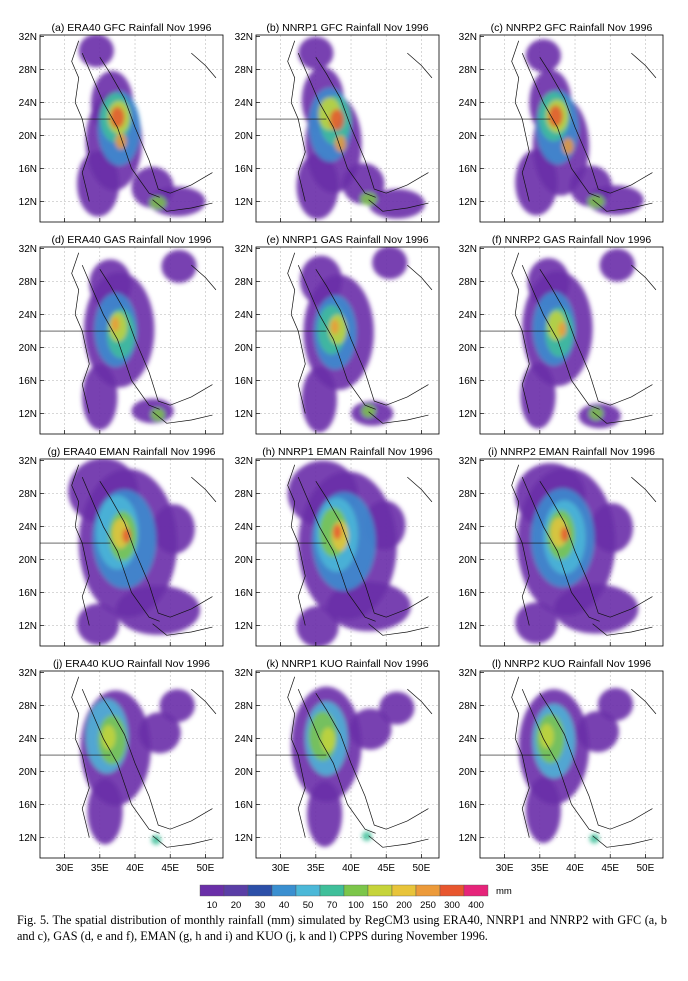 This screenshot has width=688, height=981. I want to click on colorbar-tick-label: 400, so click(476, 905).